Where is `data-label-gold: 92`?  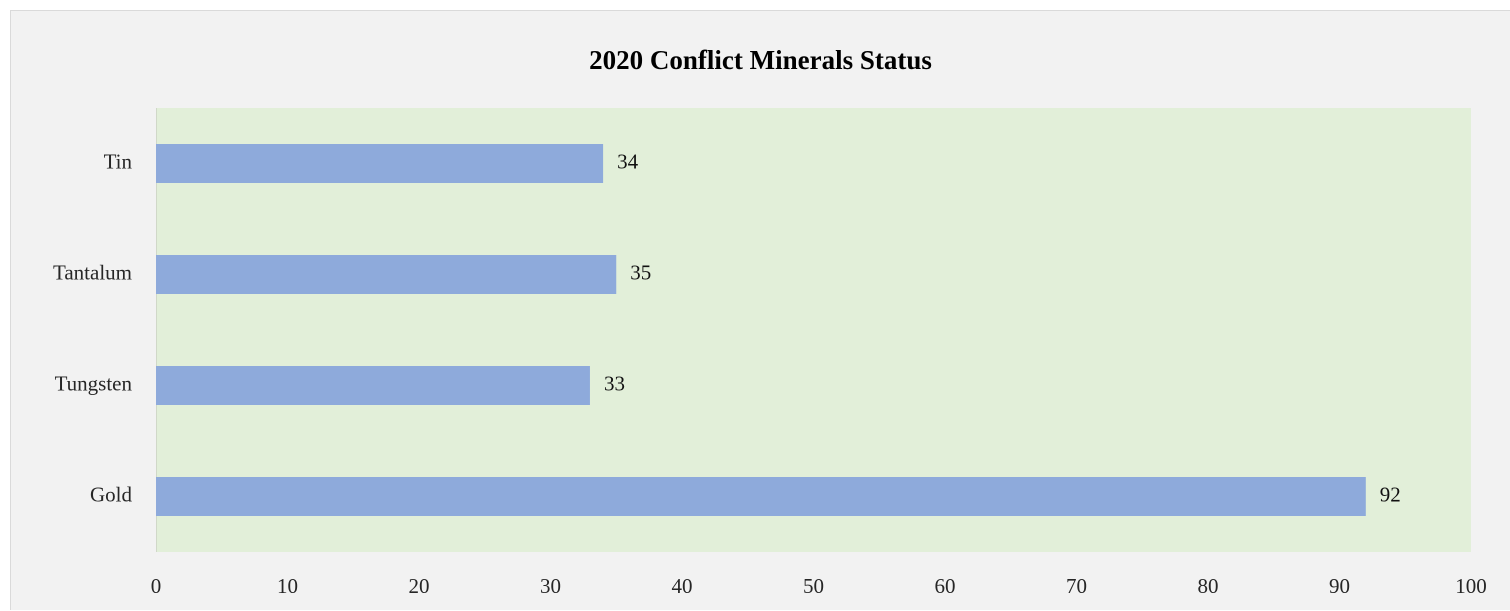 data-label-gold: 92 is located at coordinates (1390, 494).